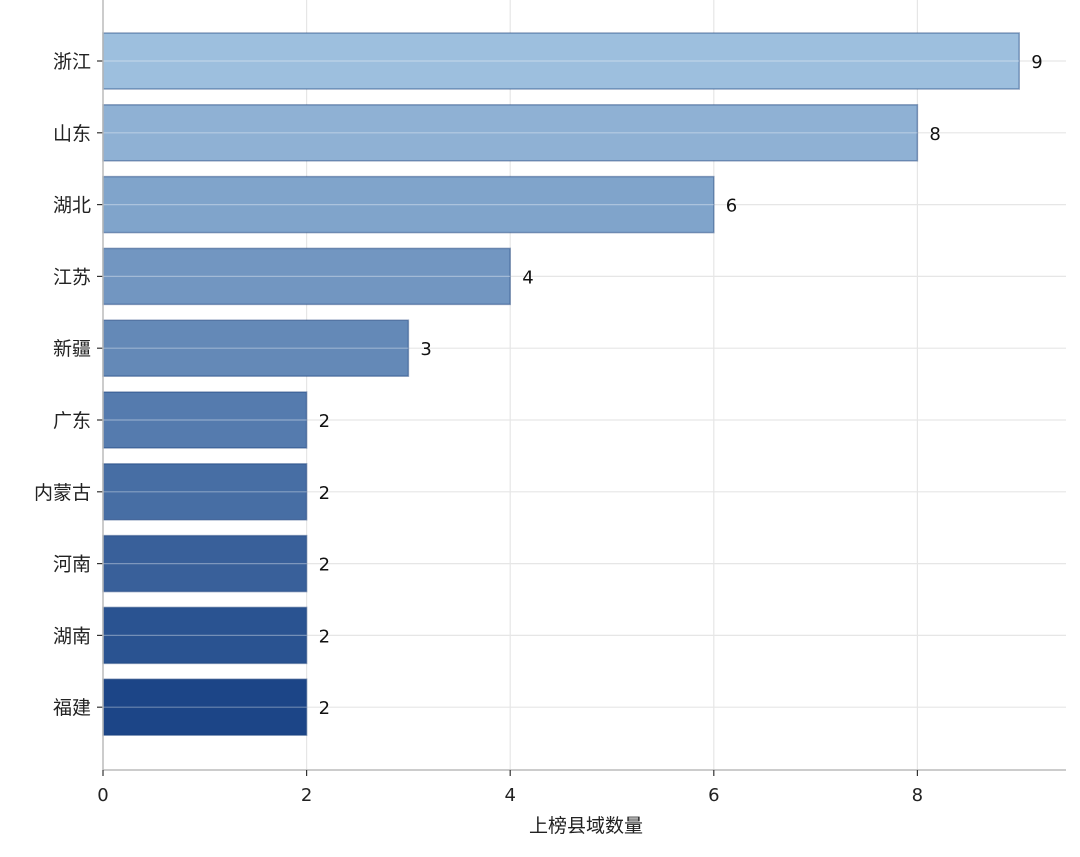 The image size is (1080, 857). What do you see at coordinates (713, 795) in the screenshot?
I see `x-tick-label: 6` at bounding box center [713, 795].